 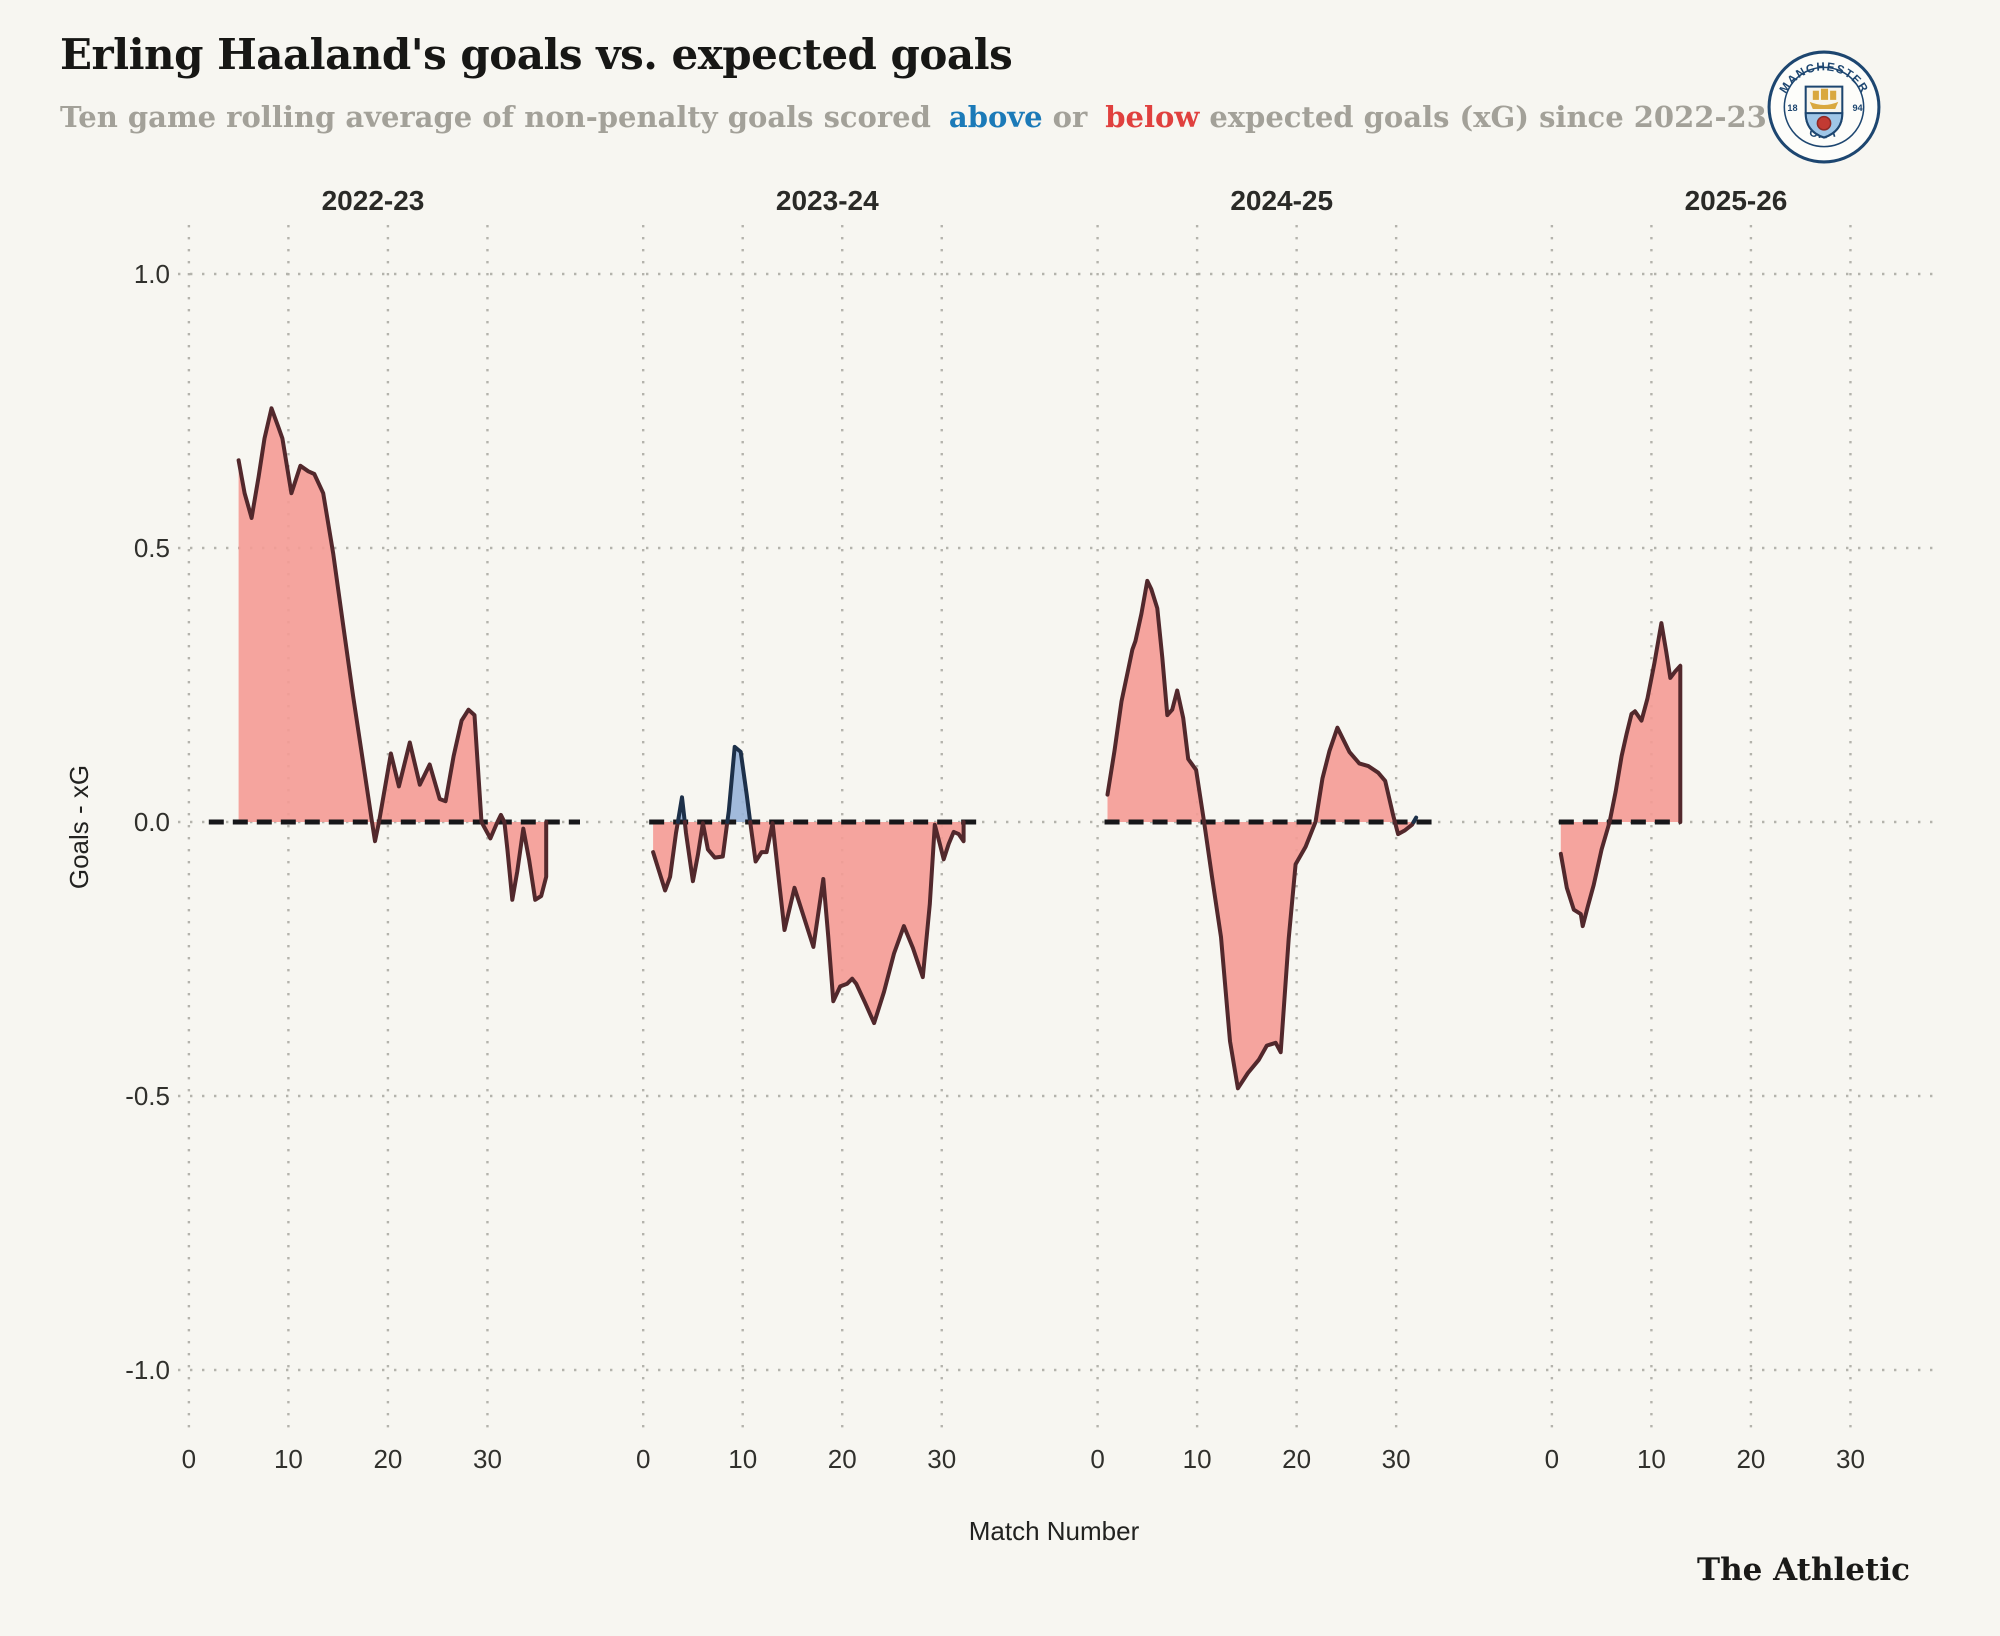 What do you see at coordinates (152, 274) in the screenshot?
I see `y-tick-label: 1.0` at bounding box center [152, 274].